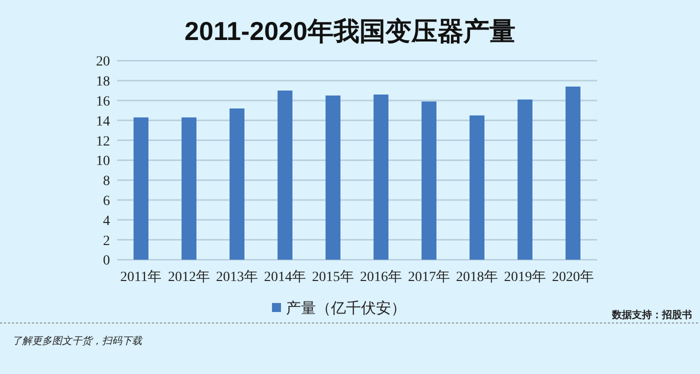  I want to click on y-tick-label: 14, so click(103, 122).